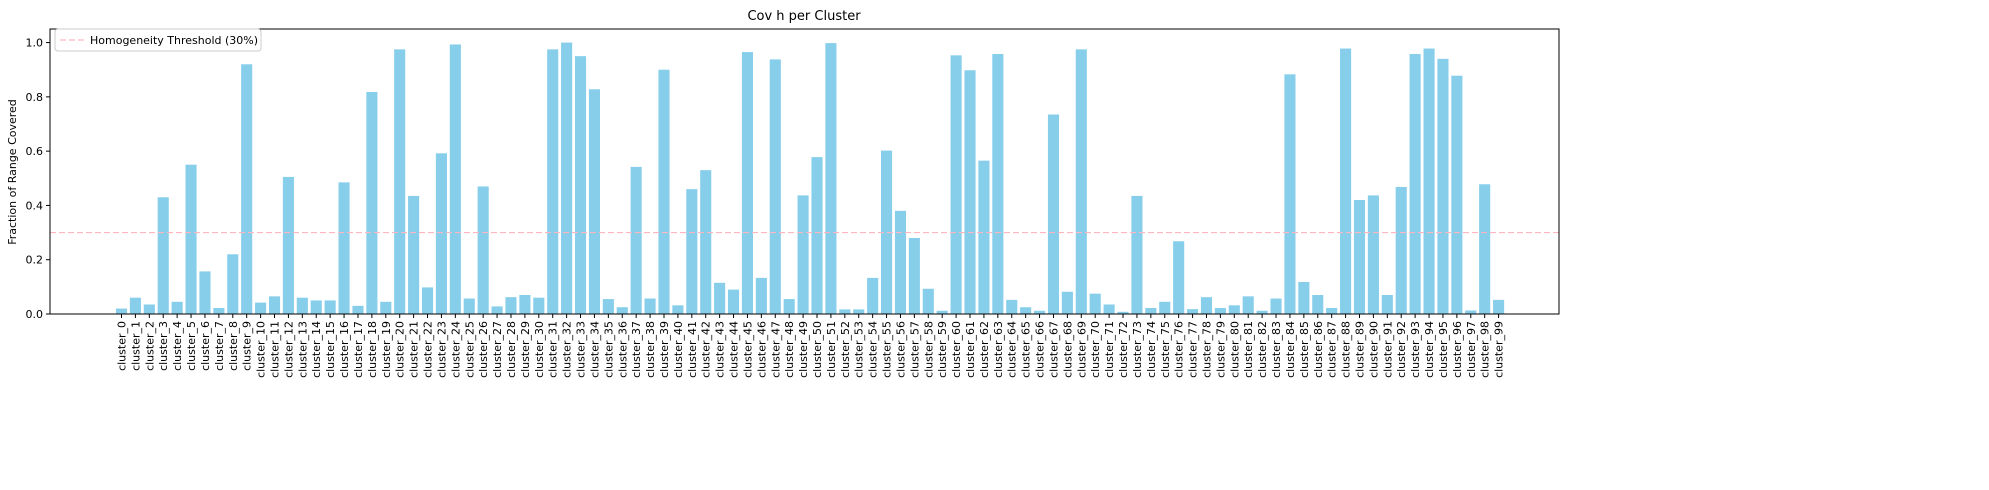  I want to click on x-tick-label: cluster_51, so click(831, 349).